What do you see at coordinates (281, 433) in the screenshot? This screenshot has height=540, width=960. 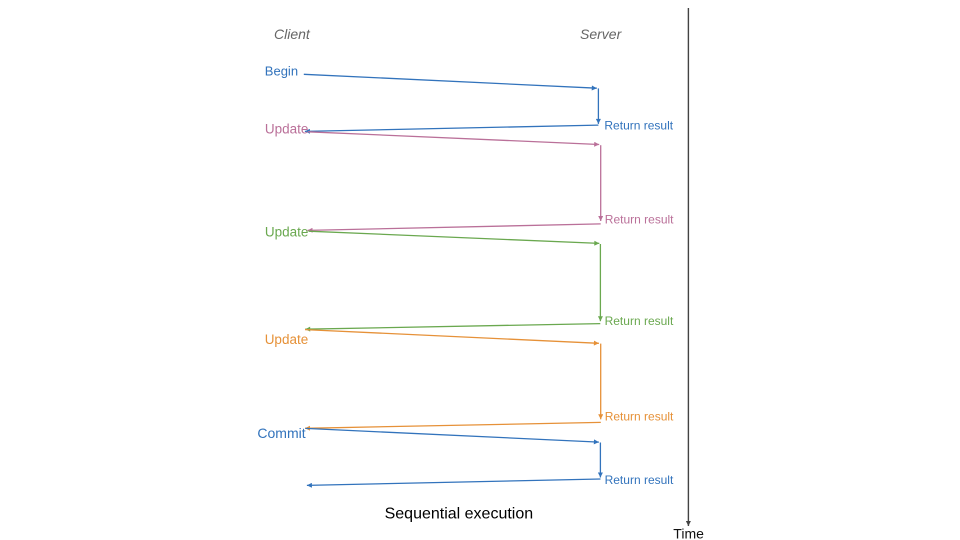 I see `svg-text: Commit` at bounding box center [281, 433].